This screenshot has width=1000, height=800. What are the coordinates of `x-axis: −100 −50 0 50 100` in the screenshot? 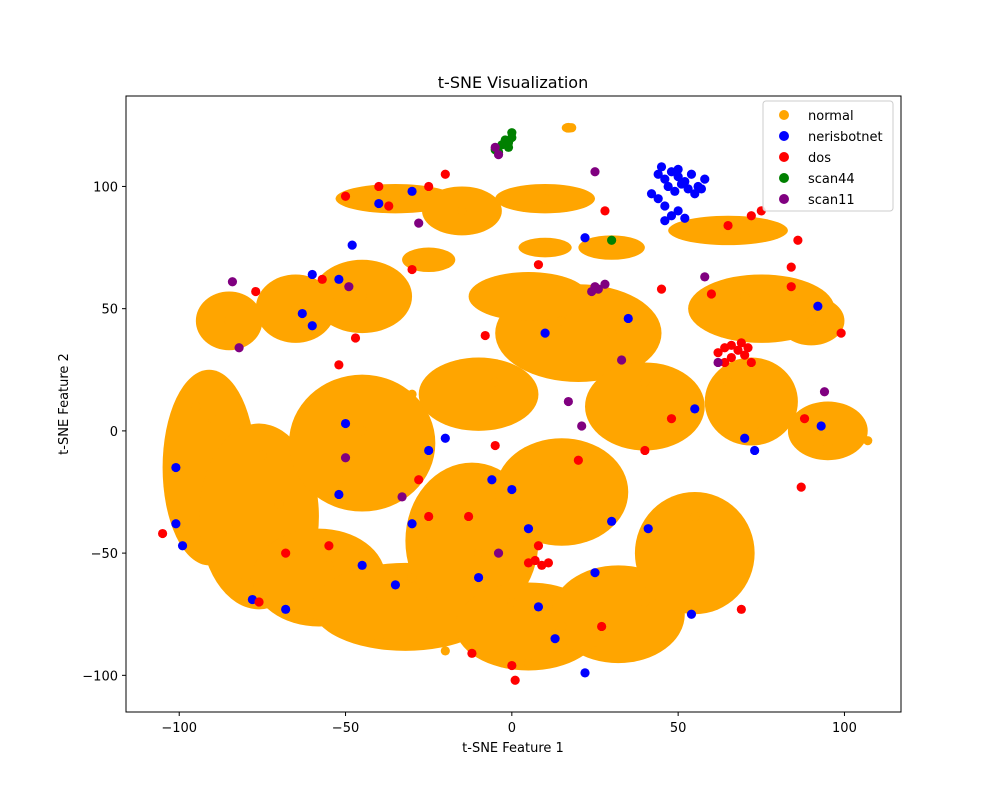 It's located at (509, 724).